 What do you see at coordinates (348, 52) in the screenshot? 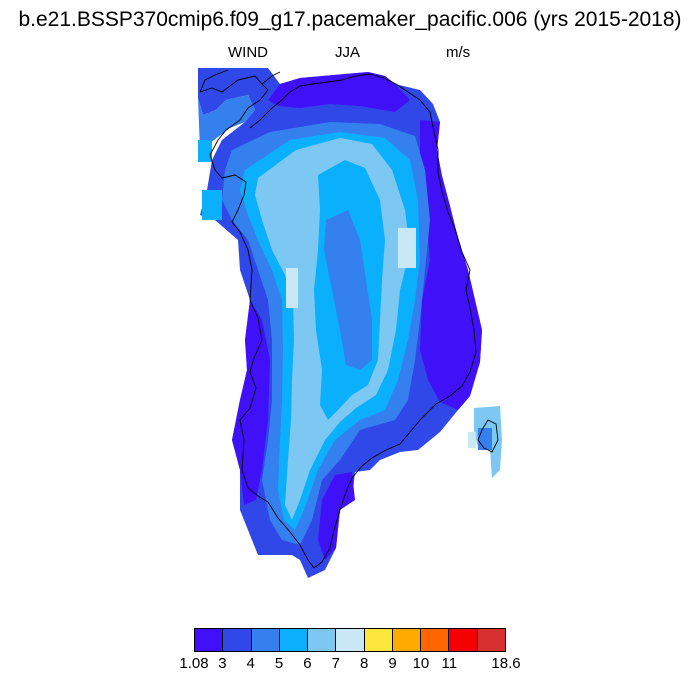
I see `season-label: JJA` at bounding box center [348, 52].